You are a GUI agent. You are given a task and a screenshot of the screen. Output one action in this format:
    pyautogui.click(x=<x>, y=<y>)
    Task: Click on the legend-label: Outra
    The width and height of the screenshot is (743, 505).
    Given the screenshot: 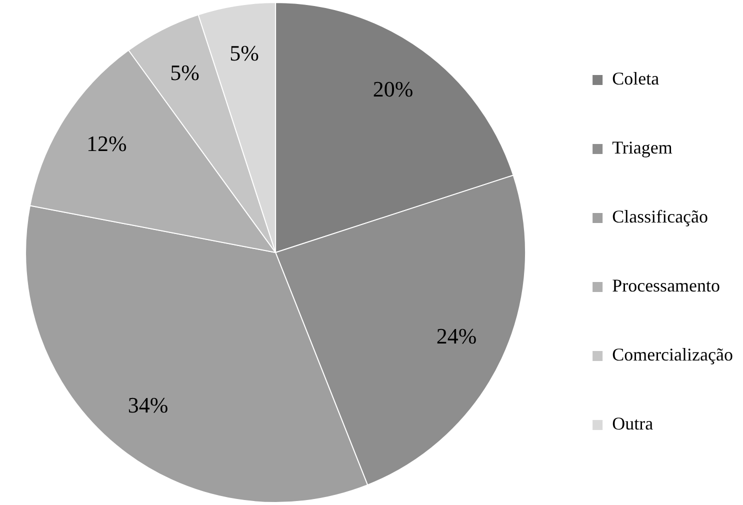 What is the action you would take?
    pyautogui.click(x=633, y=424)
    